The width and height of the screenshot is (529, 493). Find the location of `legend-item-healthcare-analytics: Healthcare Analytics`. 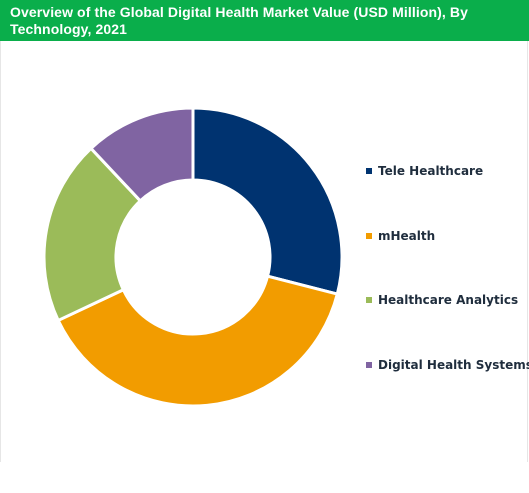

legend-item-healthcare-analytics: Healthcare Analytics is located at coordinates (442, 300).